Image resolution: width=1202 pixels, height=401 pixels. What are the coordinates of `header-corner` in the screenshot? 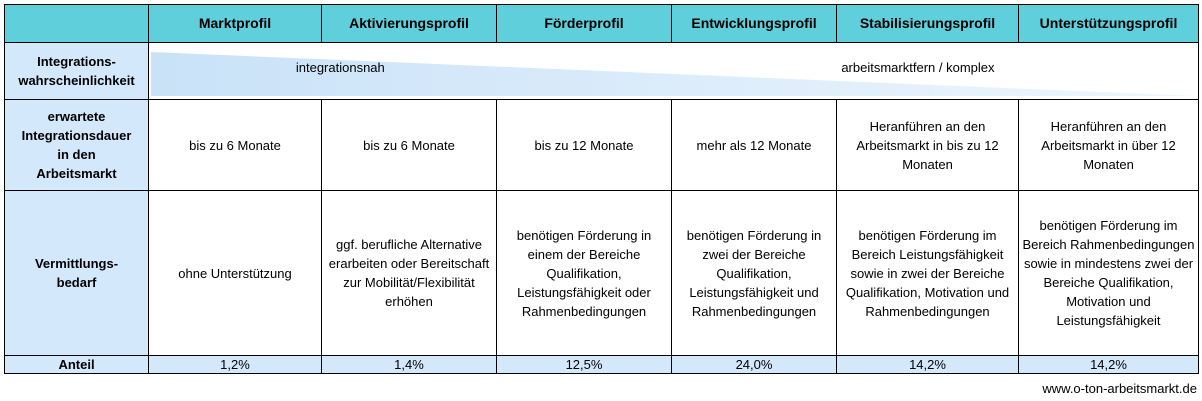 It's located at (76, 23).